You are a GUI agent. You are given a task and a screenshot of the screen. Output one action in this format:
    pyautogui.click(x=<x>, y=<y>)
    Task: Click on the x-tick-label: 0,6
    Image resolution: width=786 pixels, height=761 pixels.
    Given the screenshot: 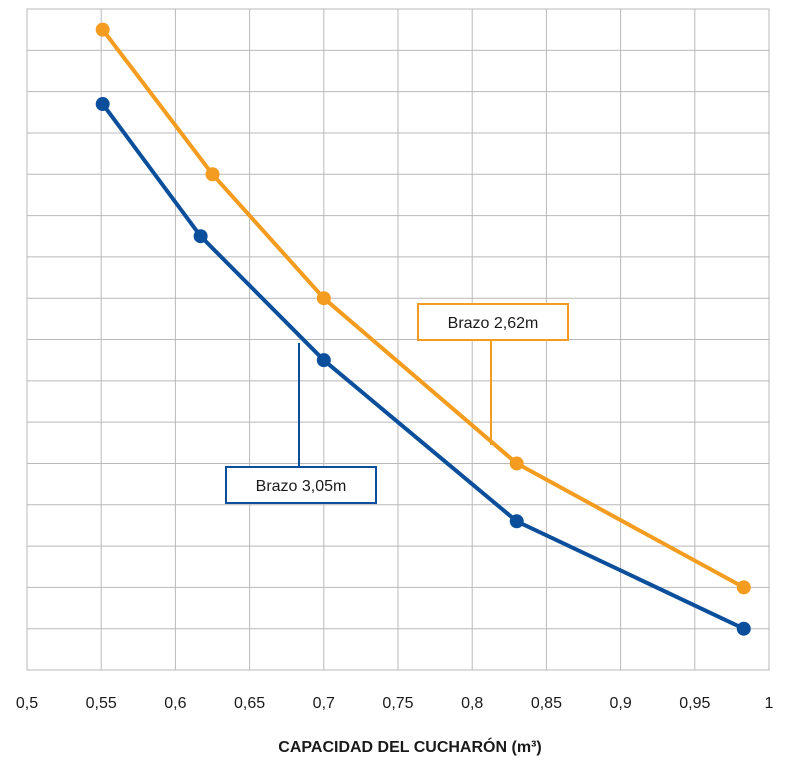 What is the action you would take?
    pyautogui.click(x=175, y=703)
    